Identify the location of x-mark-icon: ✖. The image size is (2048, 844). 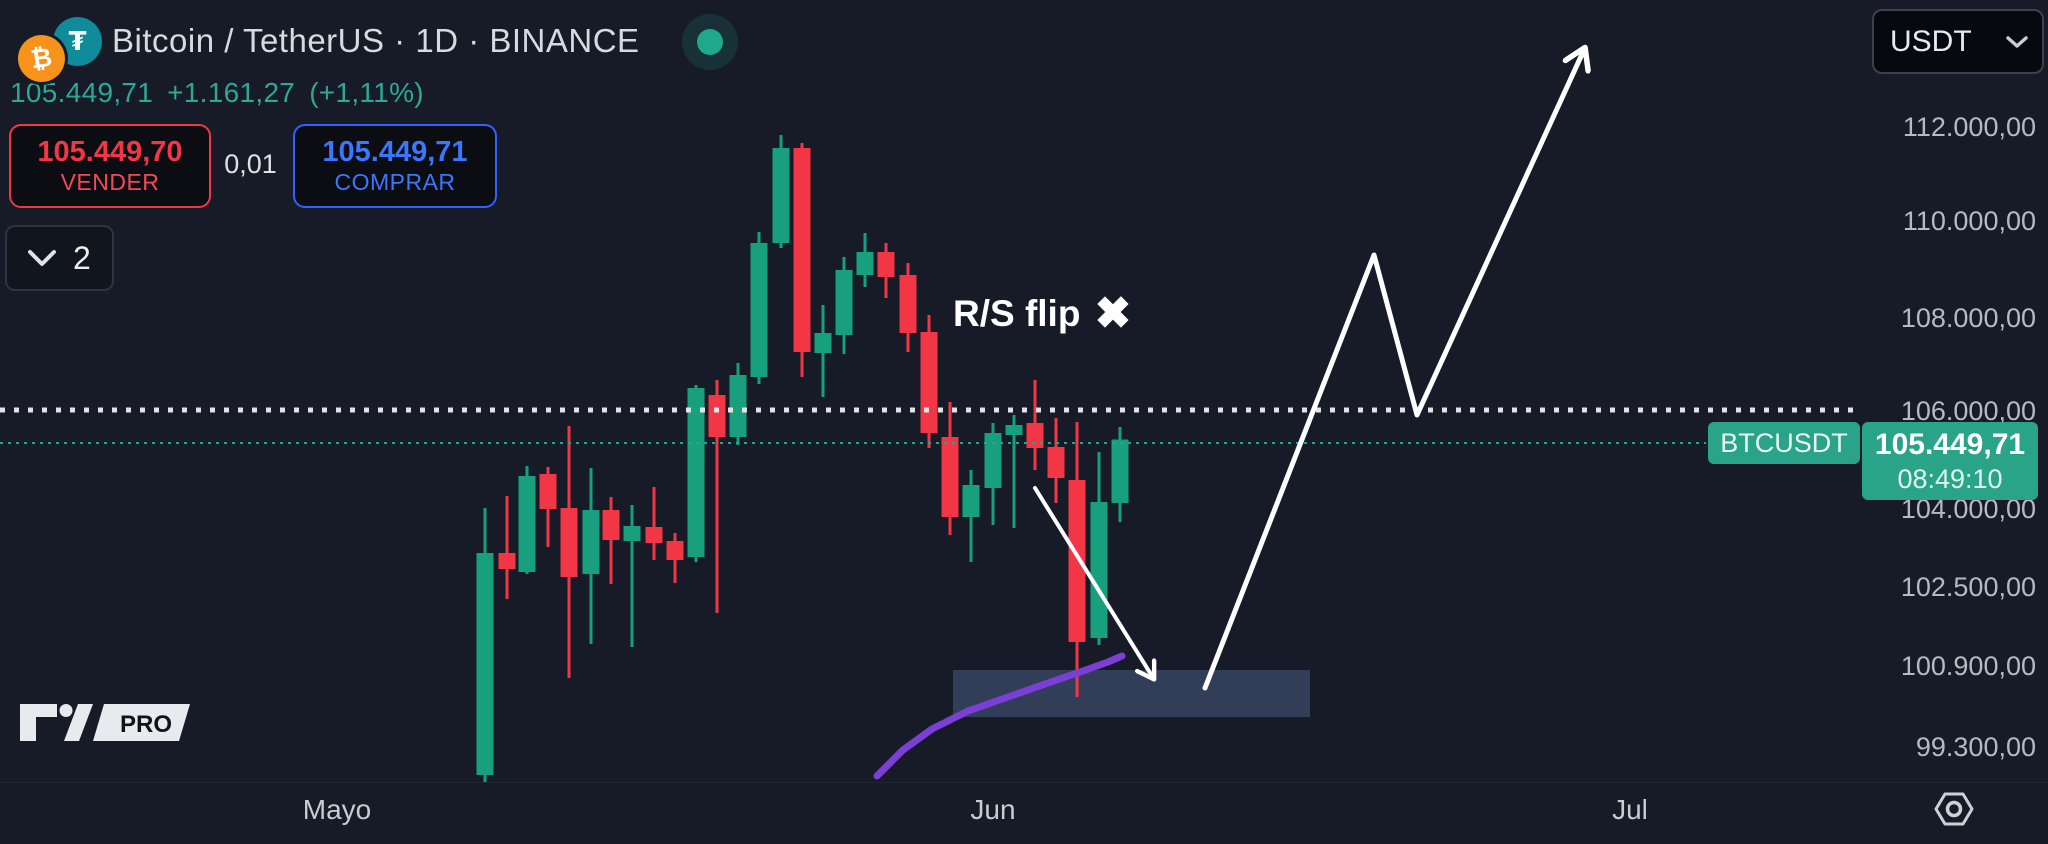
(1113, 313).